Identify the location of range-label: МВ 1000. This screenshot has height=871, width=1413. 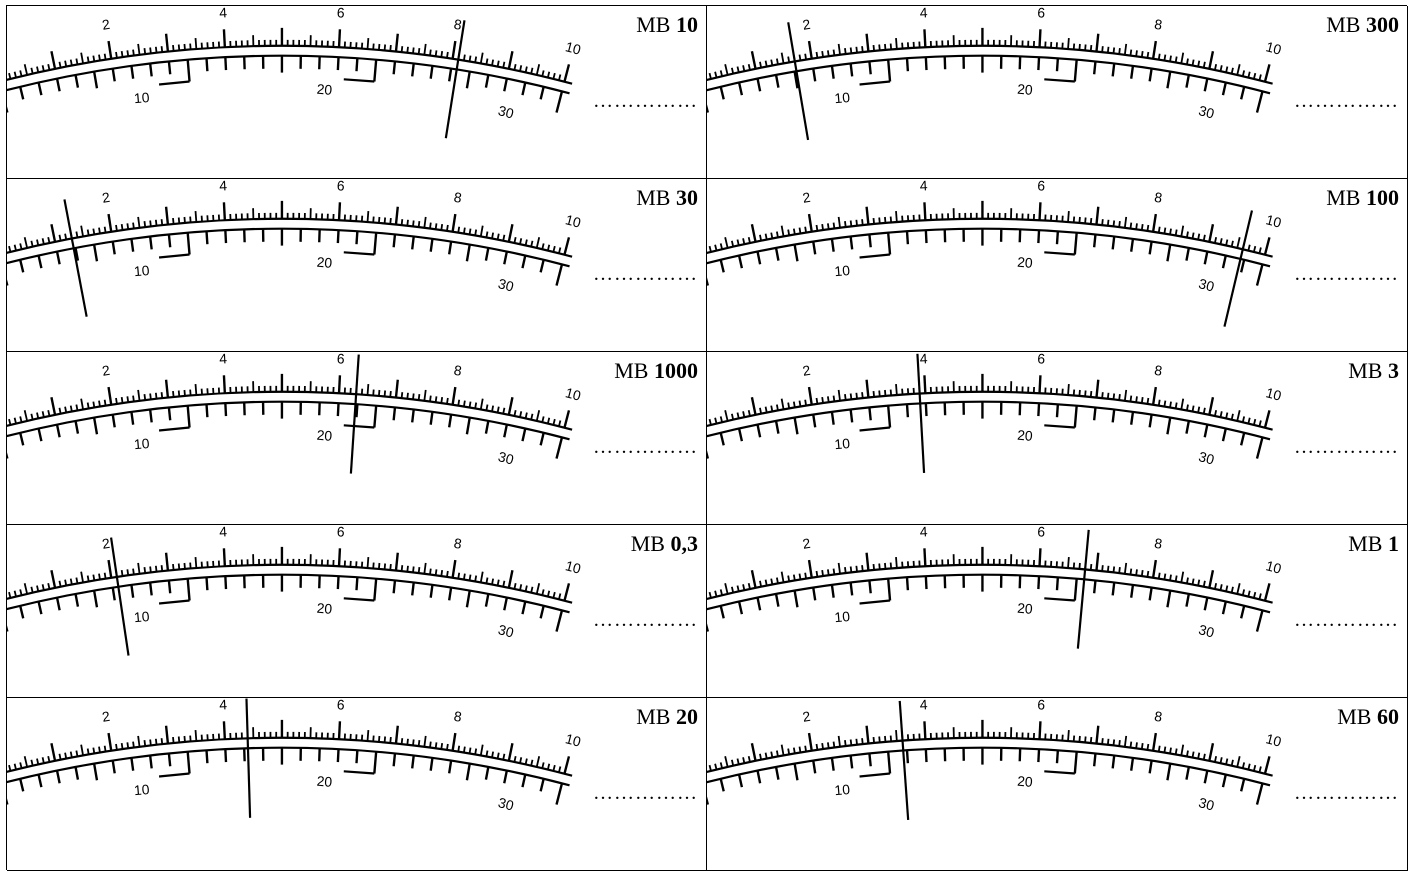
(656, 371).